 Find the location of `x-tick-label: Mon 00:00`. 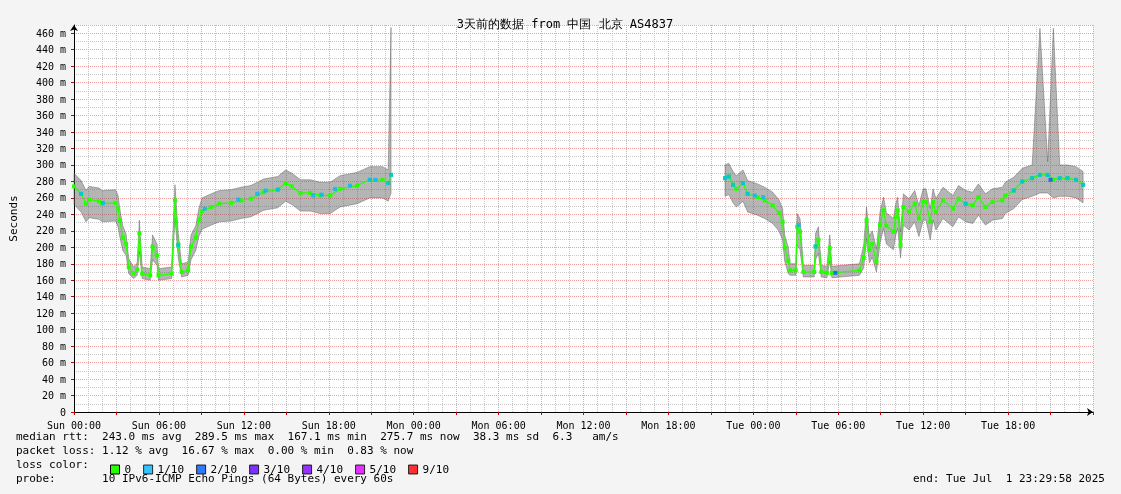

x-tick-label: Mon 00:00 is located at coordinates (413, 425).